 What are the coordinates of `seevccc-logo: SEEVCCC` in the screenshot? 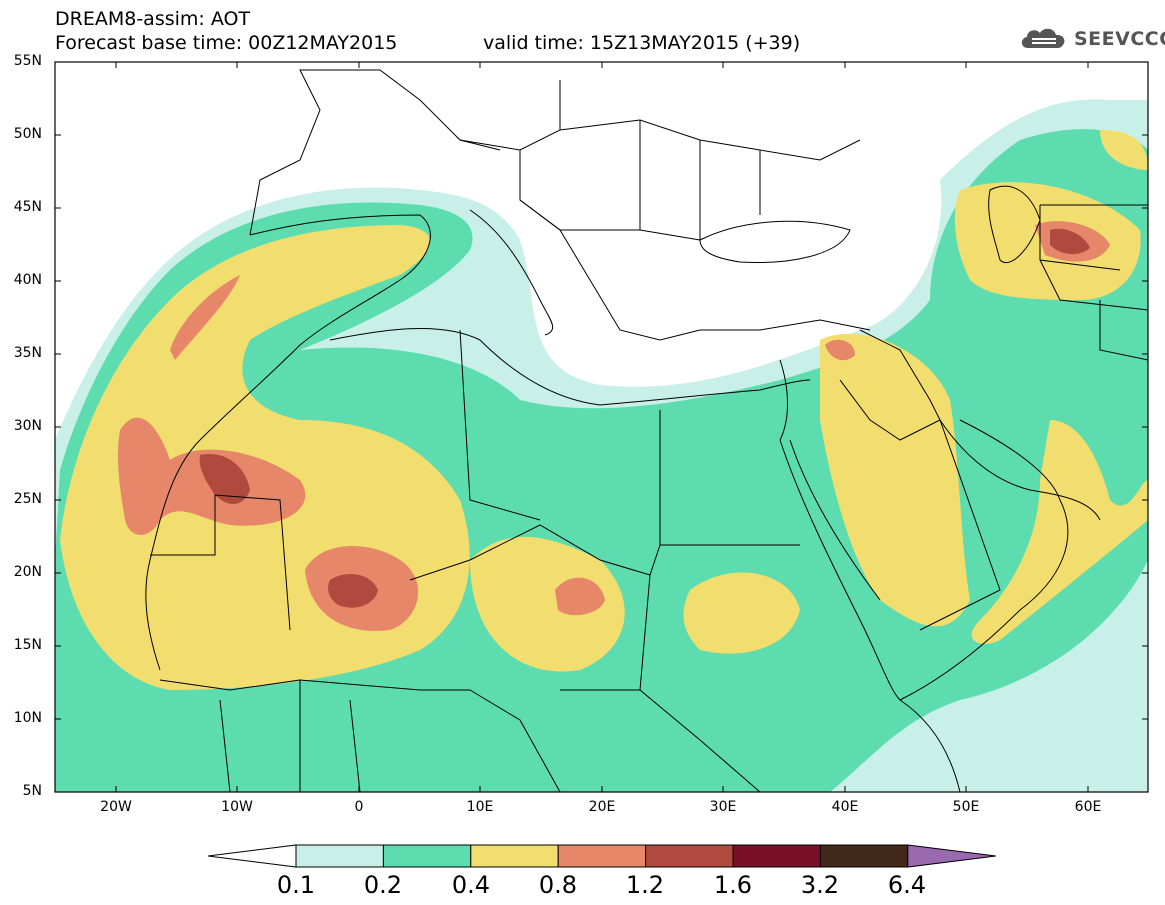 It's located at (1091, 40).